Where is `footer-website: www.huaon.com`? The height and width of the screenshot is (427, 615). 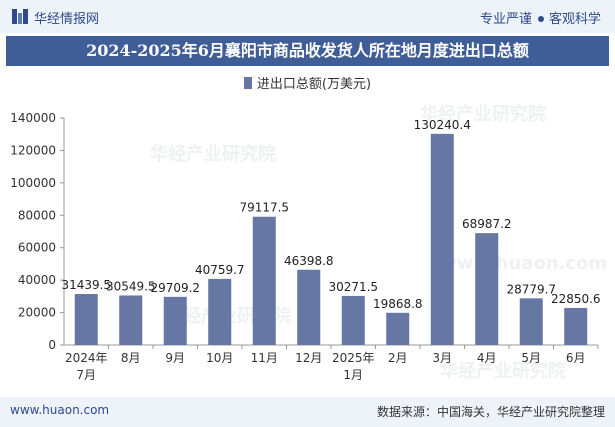
footer-website: www.huaon.com is located at coordinates (60, 410).